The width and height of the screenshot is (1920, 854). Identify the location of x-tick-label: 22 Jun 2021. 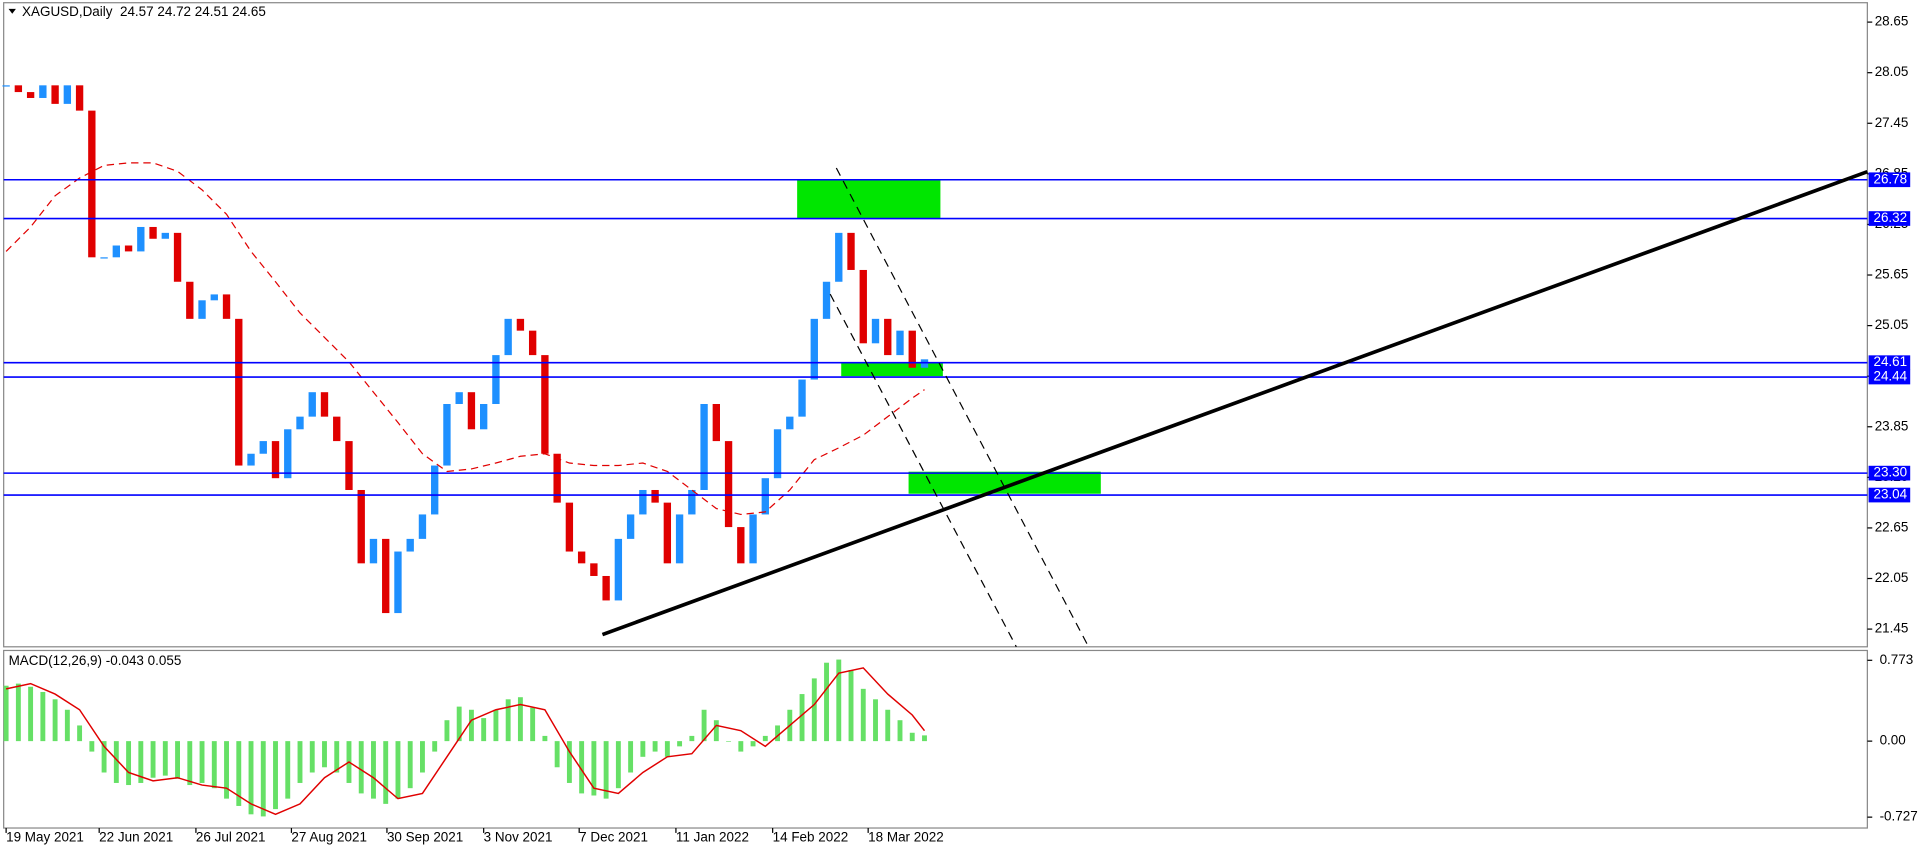
(136, 836).